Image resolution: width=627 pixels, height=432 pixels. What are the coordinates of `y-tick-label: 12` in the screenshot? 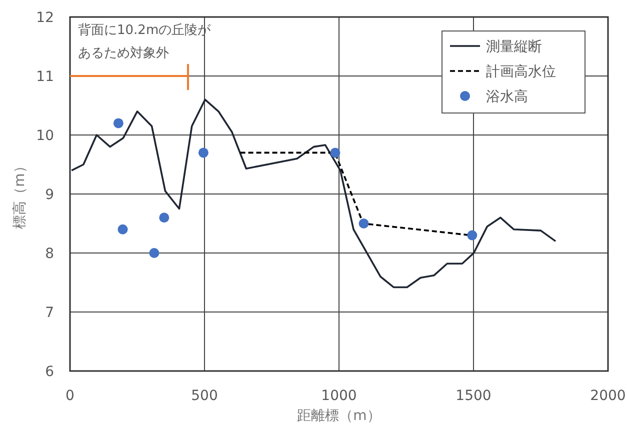 It's located at (45, 18).